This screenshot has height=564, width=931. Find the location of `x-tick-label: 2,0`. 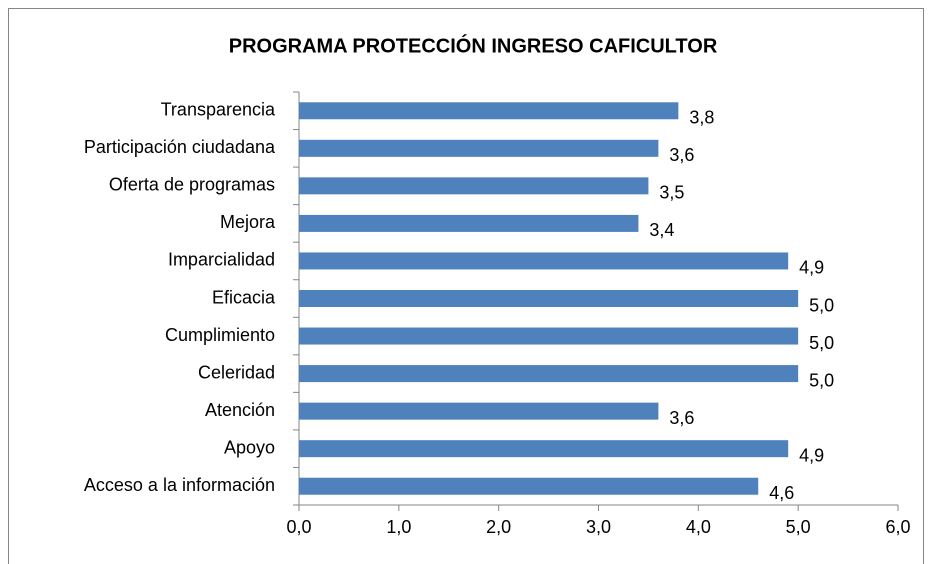

x-tick-label: 2,0 is located at coordinates (498, 527).